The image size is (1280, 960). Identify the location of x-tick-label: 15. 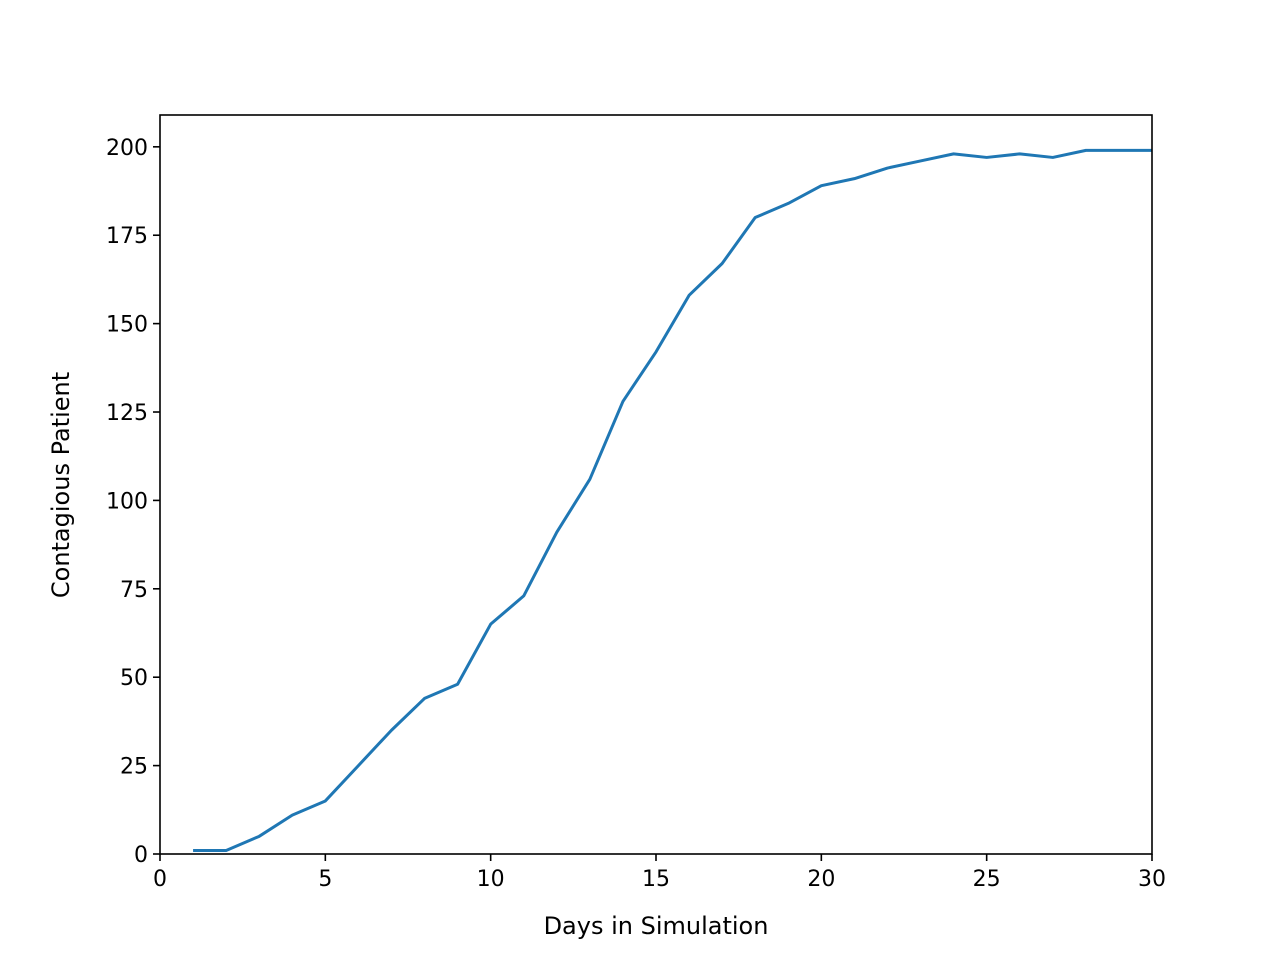
(656, 879).